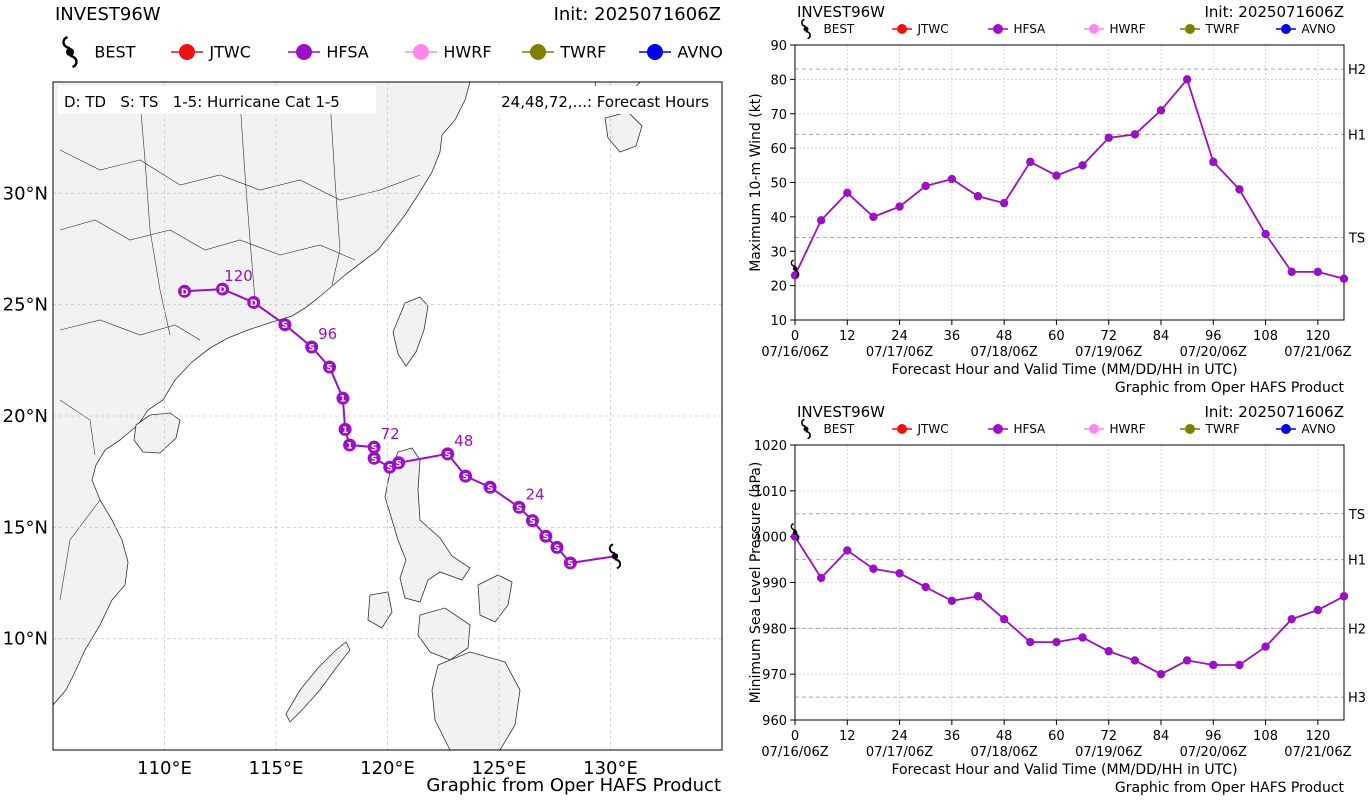  What do you see at coordinates (70, 52) in the screenshot?
I see `map-legend-best-icon-eye` at bounding box center [70, 52].